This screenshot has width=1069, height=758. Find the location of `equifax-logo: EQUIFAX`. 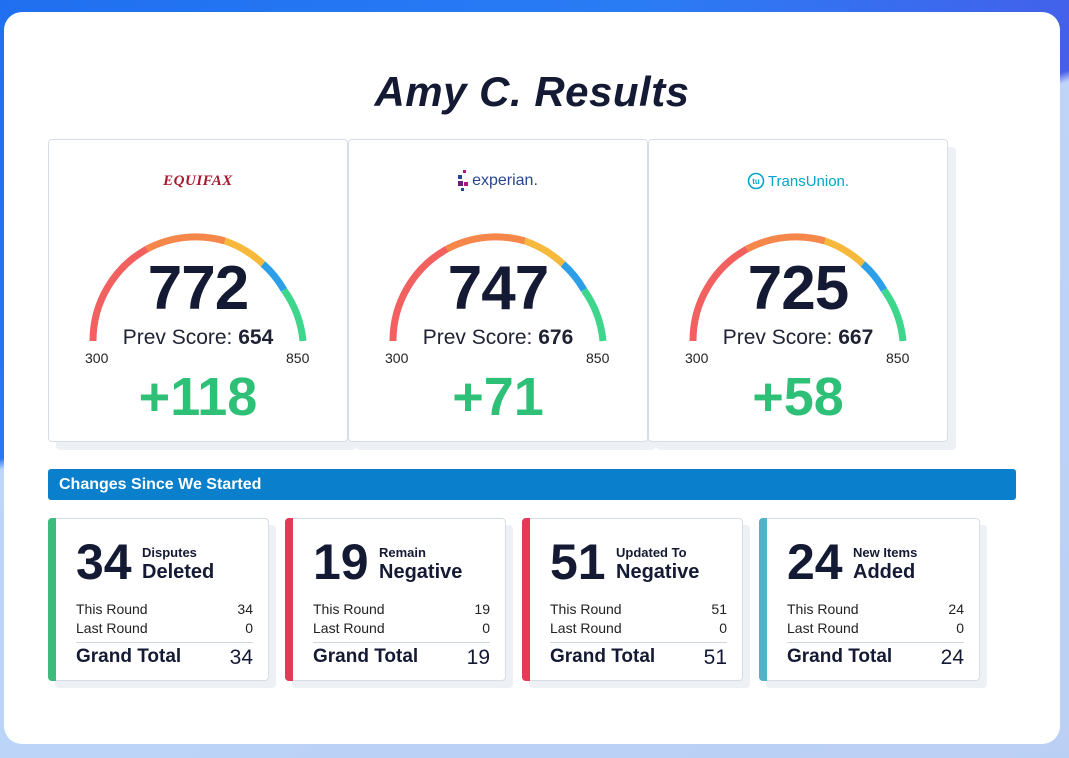

equifax-logo: EQUIFAX is located at coordinates (198, 181).